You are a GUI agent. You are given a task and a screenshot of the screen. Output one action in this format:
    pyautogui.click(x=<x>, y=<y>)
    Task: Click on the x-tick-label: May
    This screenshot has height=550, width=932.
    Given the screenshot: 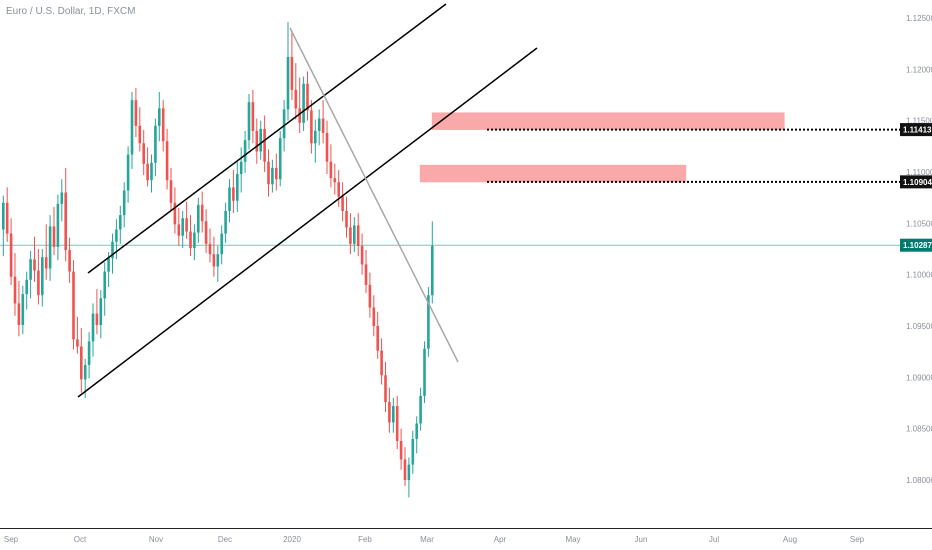 What is the action you would take?
    pyautogui.click(x=572, y=539)
    